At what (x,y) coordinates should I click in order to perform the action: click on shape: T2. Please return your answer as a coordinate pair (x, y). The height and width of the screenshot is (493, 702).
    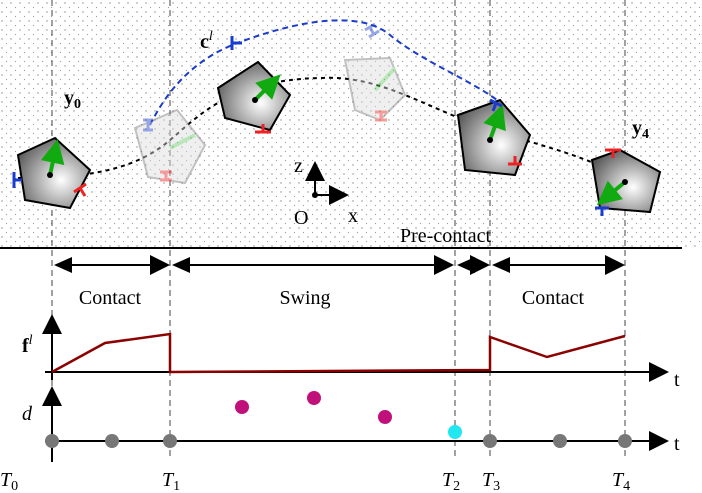
    Looking at the image, I should click on (451, 481).